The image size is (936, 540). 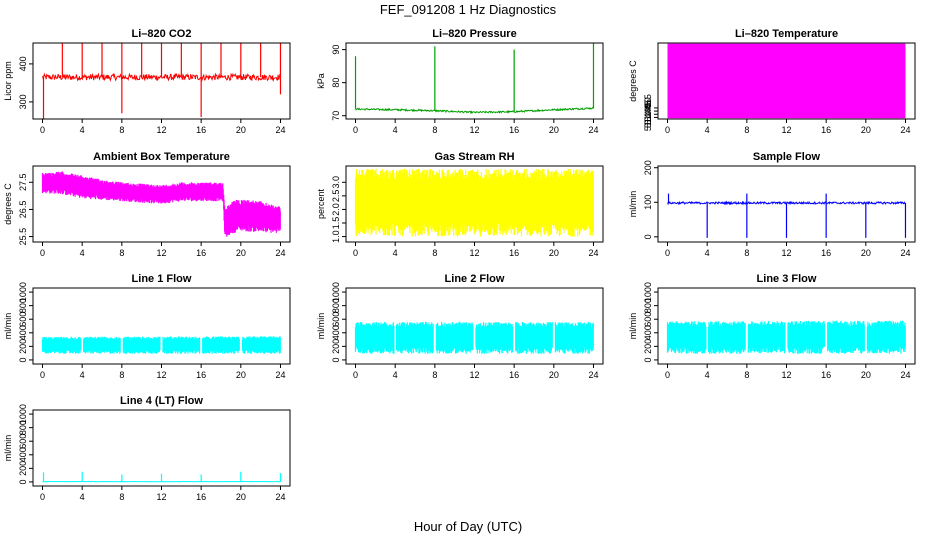 I want to click on y-tick-label: 80, so click(x=336, y=83).